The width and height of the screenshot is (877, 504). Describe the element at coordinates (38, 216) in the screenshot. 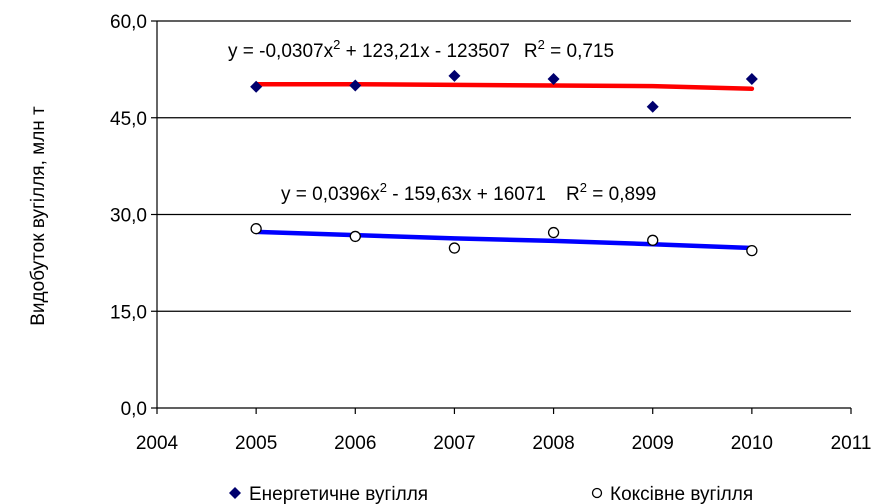

I see `y-axis-label: Видобуток вугілля, млн т` at that location.